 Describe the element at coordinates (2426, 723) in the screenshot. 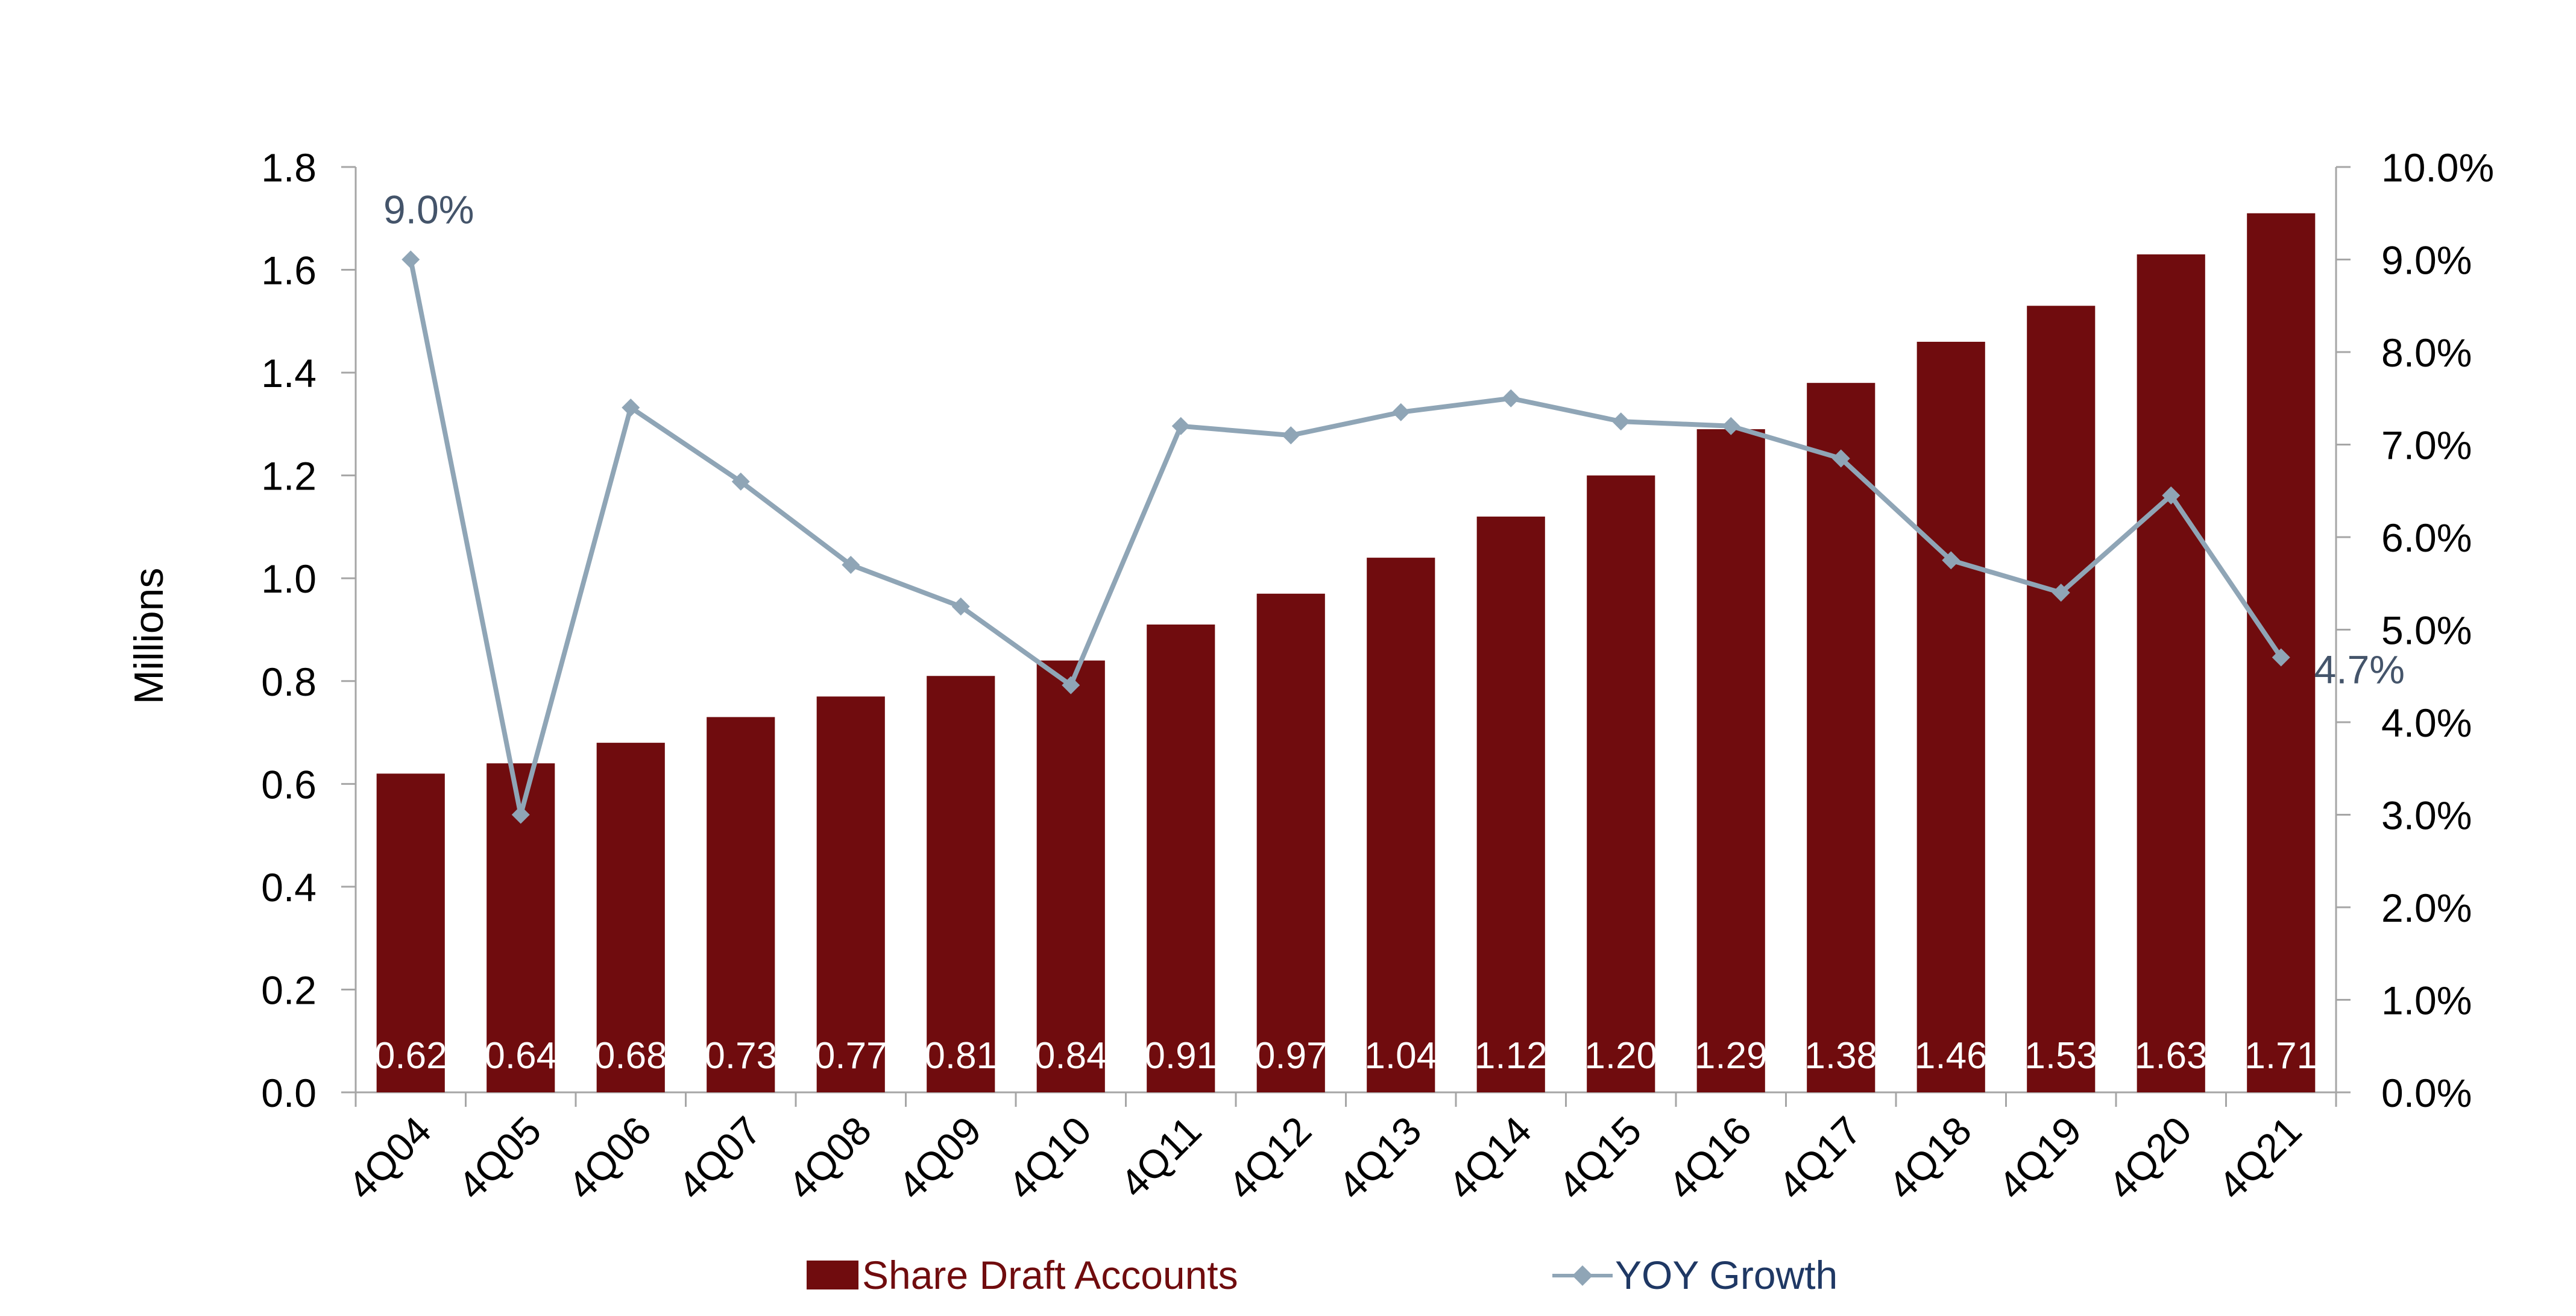

I see `y-right-tick-label: 4.0%` at that location.